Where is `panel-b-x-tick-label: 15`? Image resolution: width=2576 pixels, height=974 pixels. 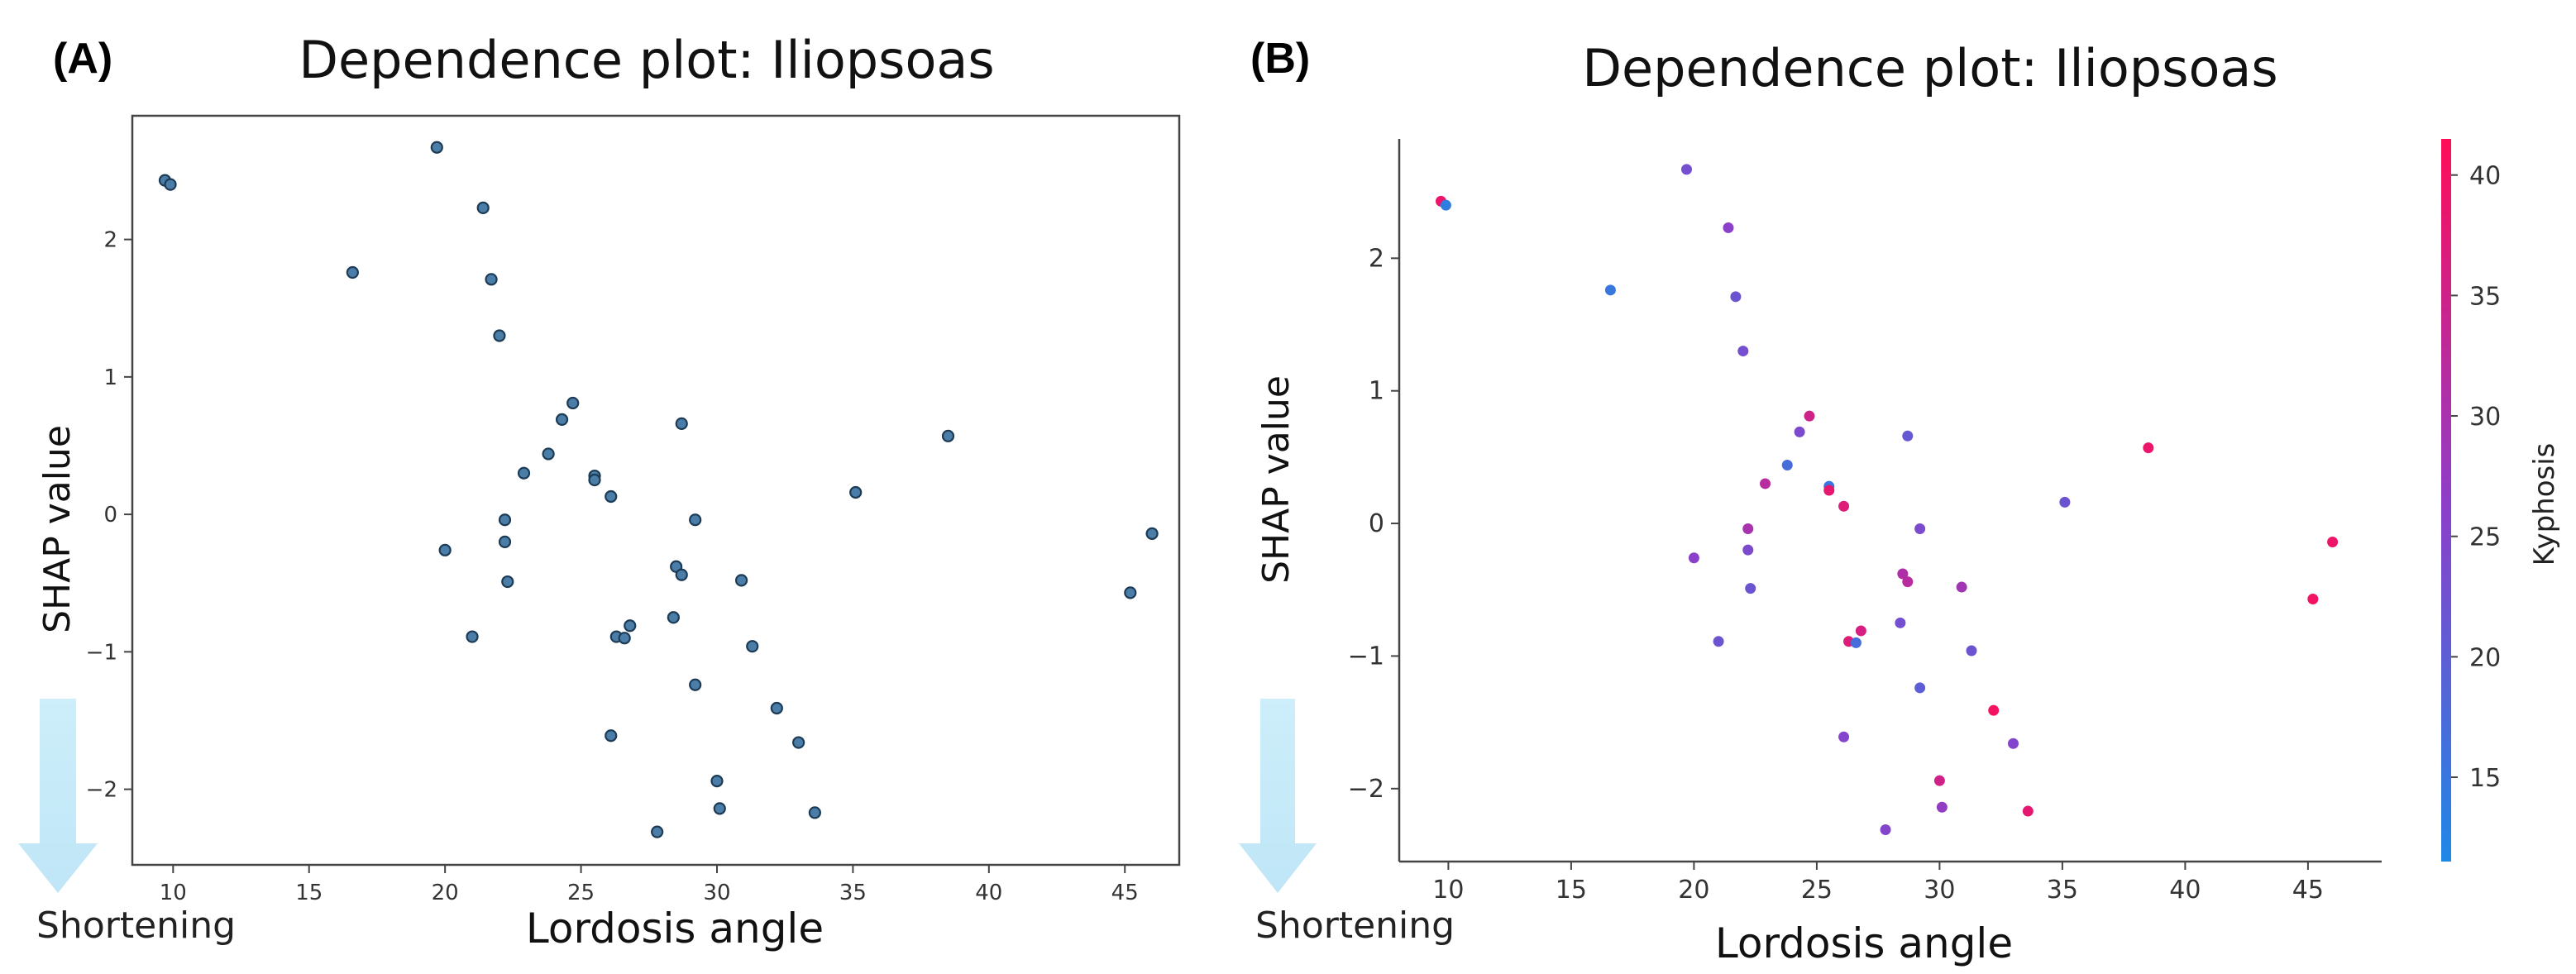 panel-b-x-tick-label: 15 is located at coordinates (1571, 891).